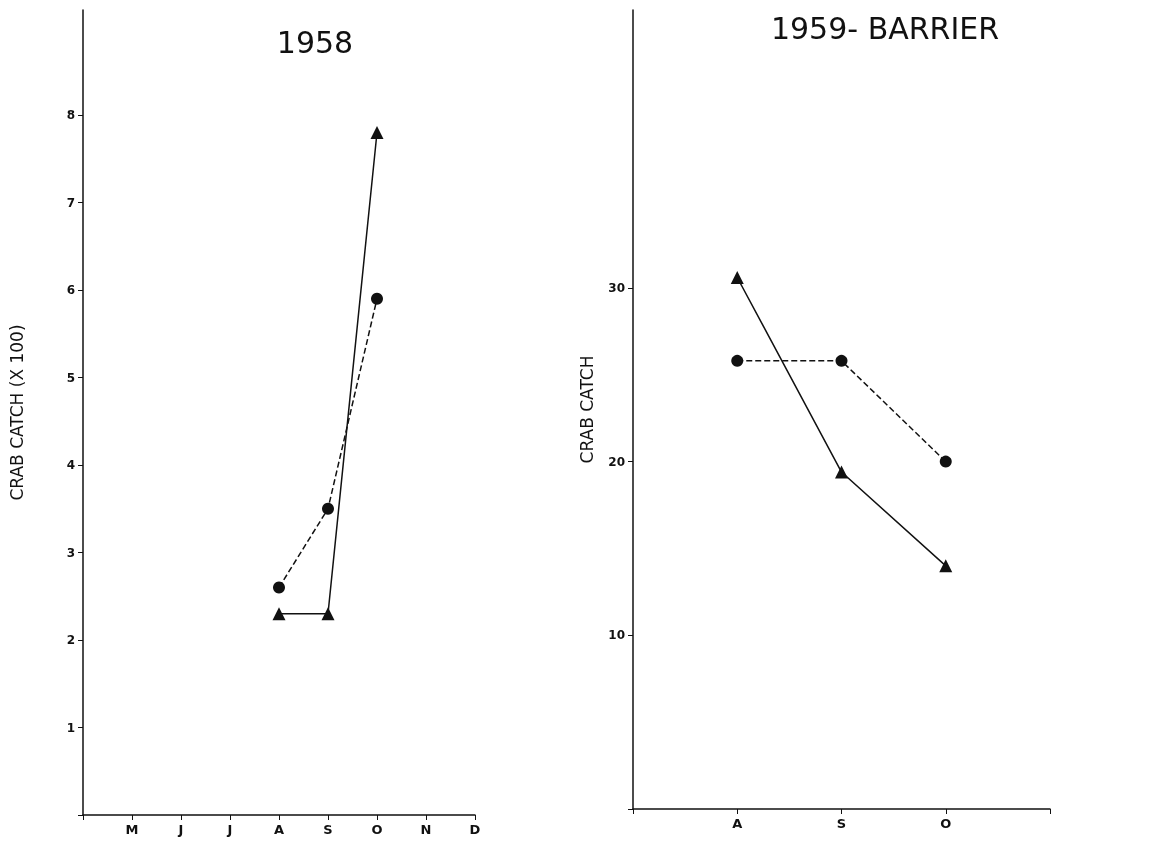  Describe the element at coordinates (426, 829) in the screenshot. I see `x-tick-label: N` at that location.